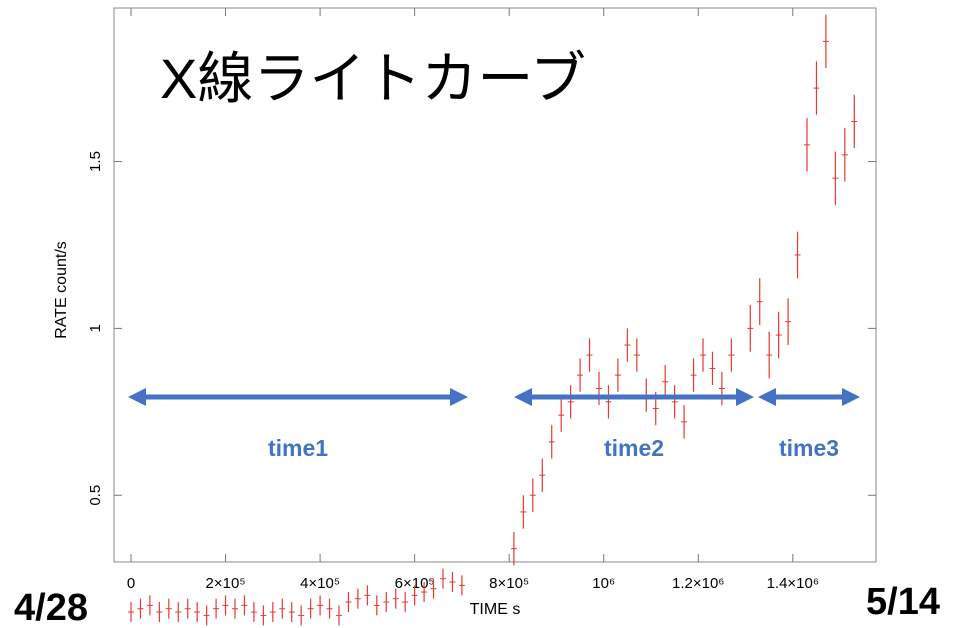  I want to click on label-time1: time1, so click(298, 448).